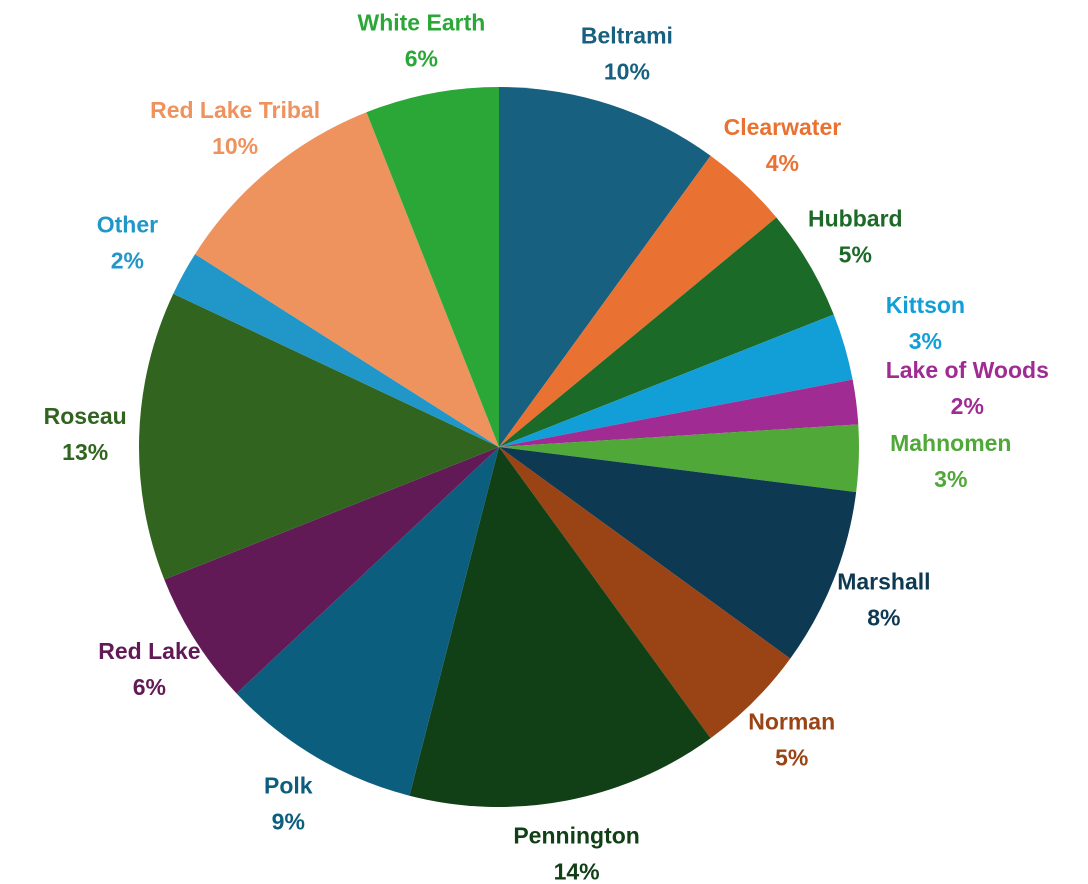  What do you see at coordinates (422, 40) in the screenshot?
I see `slice-label-white-earth: White Earth 6%` at bounding box center [422, 40].